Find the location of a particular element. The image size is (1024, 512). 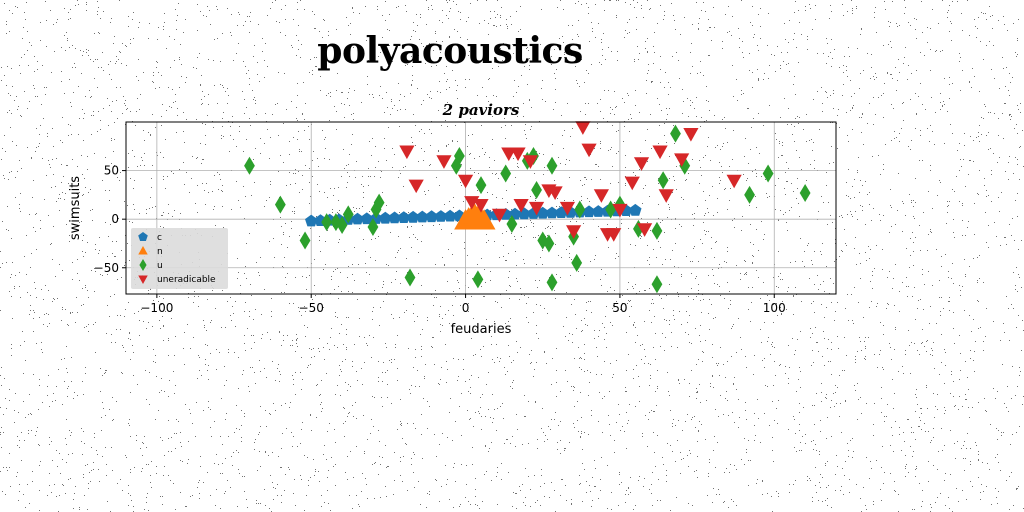

y-axis-label: swimsuits is located at coordinates (75, 208).